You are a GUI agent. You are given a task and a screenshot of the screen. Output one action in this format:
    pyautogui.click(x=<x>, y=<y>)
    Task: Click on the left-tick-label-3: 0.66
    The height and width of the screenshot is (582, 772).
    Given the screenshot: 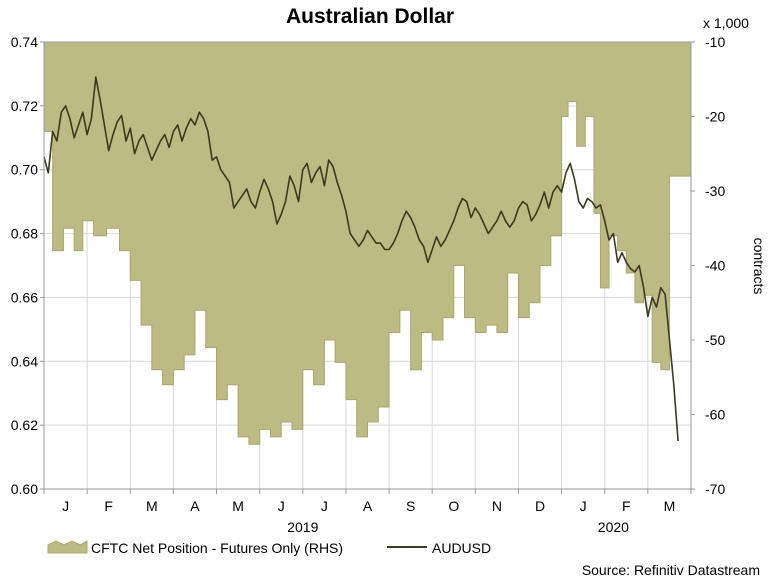 What is the action you would take?
    pyautogui.click(x=24, y=297)
    